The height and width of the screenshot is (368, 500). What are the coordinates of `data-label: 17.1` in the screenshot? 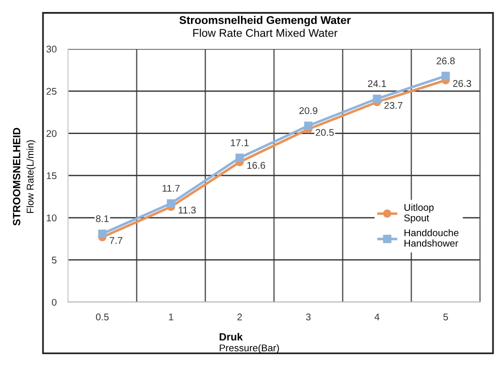 It's located at (239, 142).